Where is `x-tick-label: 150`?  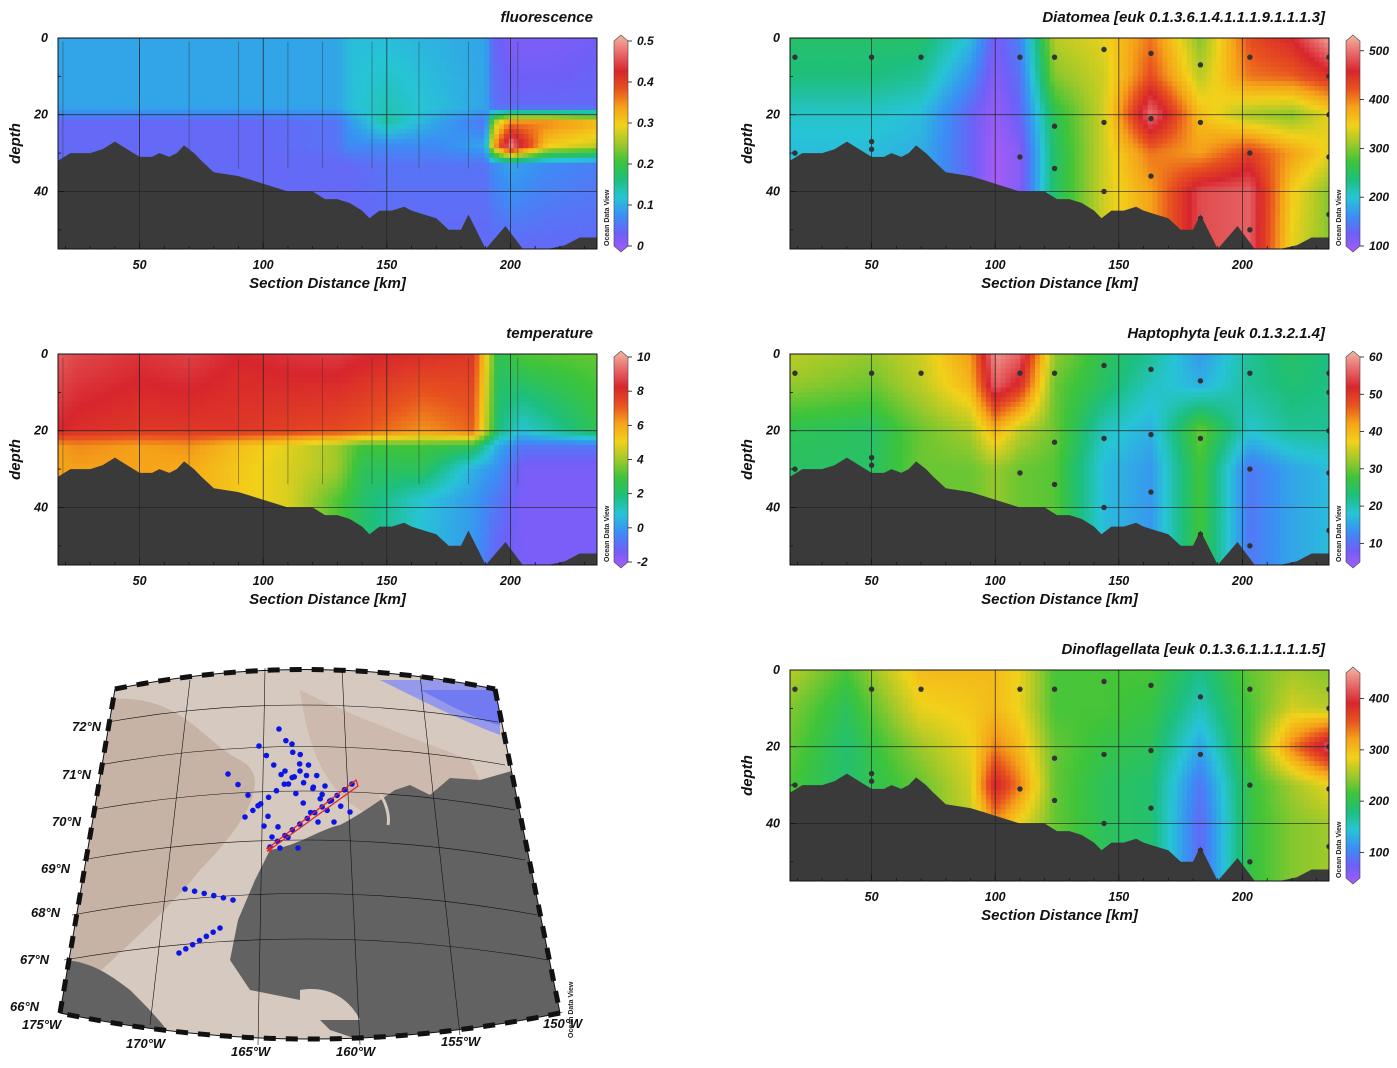
x-tick-label: 150 is located at coordinates (1118, 897).